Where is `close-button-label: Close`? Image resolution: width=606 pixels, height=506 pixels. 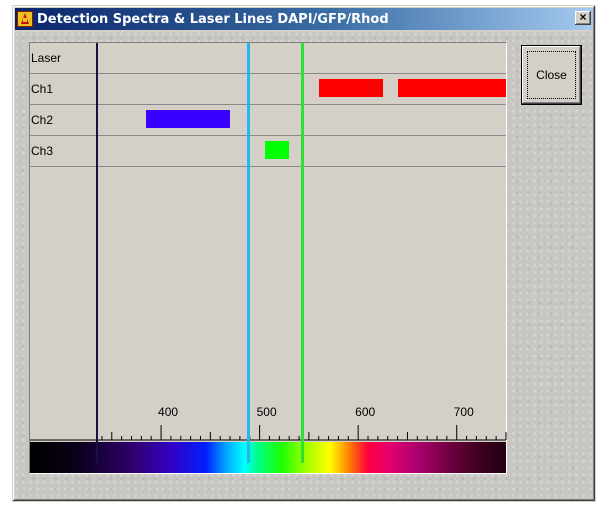
close-button-label: Close is located at coordinates (551, 75).